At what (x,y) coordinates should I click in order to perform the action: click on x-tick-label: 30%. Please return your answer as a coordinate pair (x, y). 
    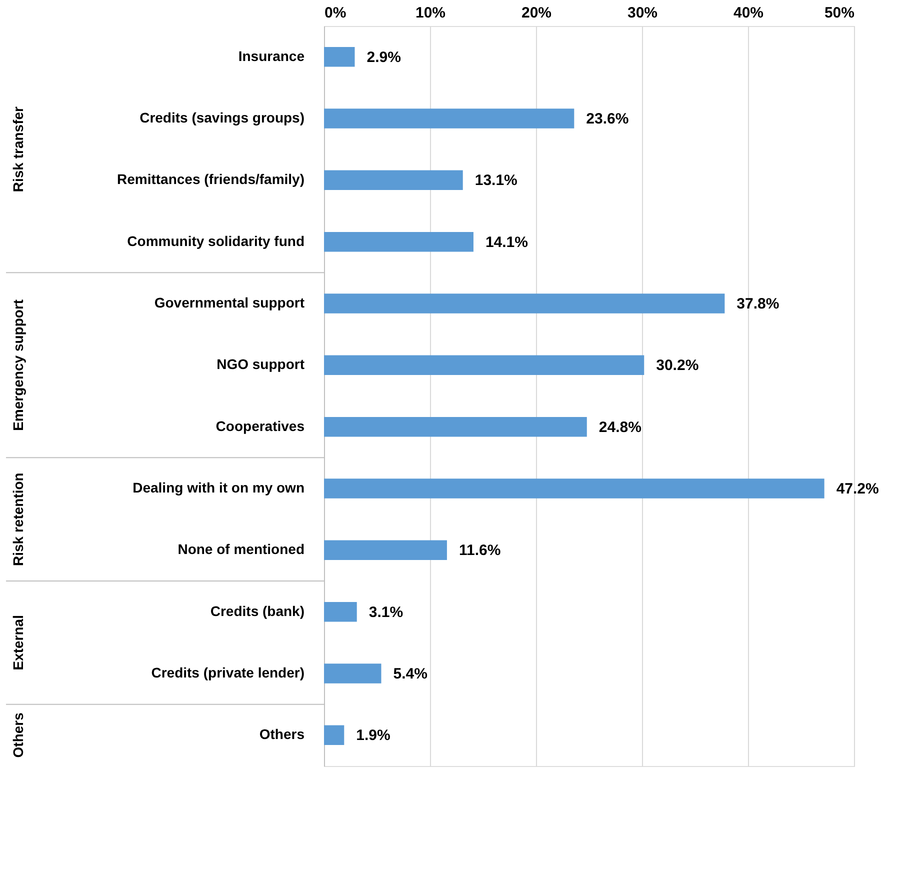
    Looking at the image, I should click on (642, 13).